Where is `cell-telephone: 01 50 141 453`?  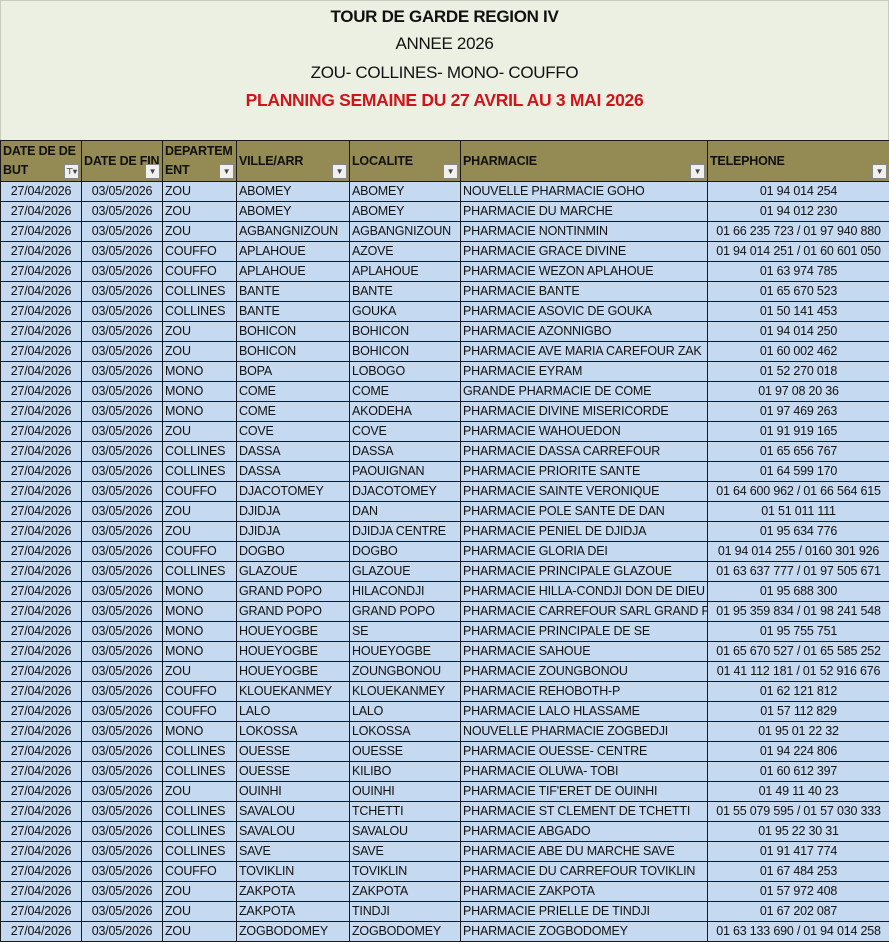
cell-telephone: 01 50 141 453 is located at coordinates (798, 311).